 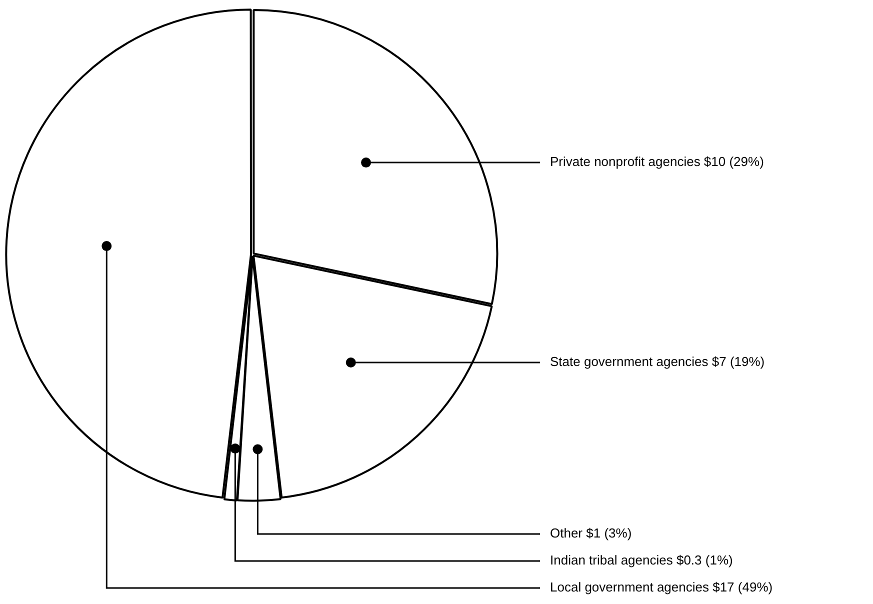 I want to click on slice-label: Private nonprofit agencies $10 (29%), so click(x=657, y=162).